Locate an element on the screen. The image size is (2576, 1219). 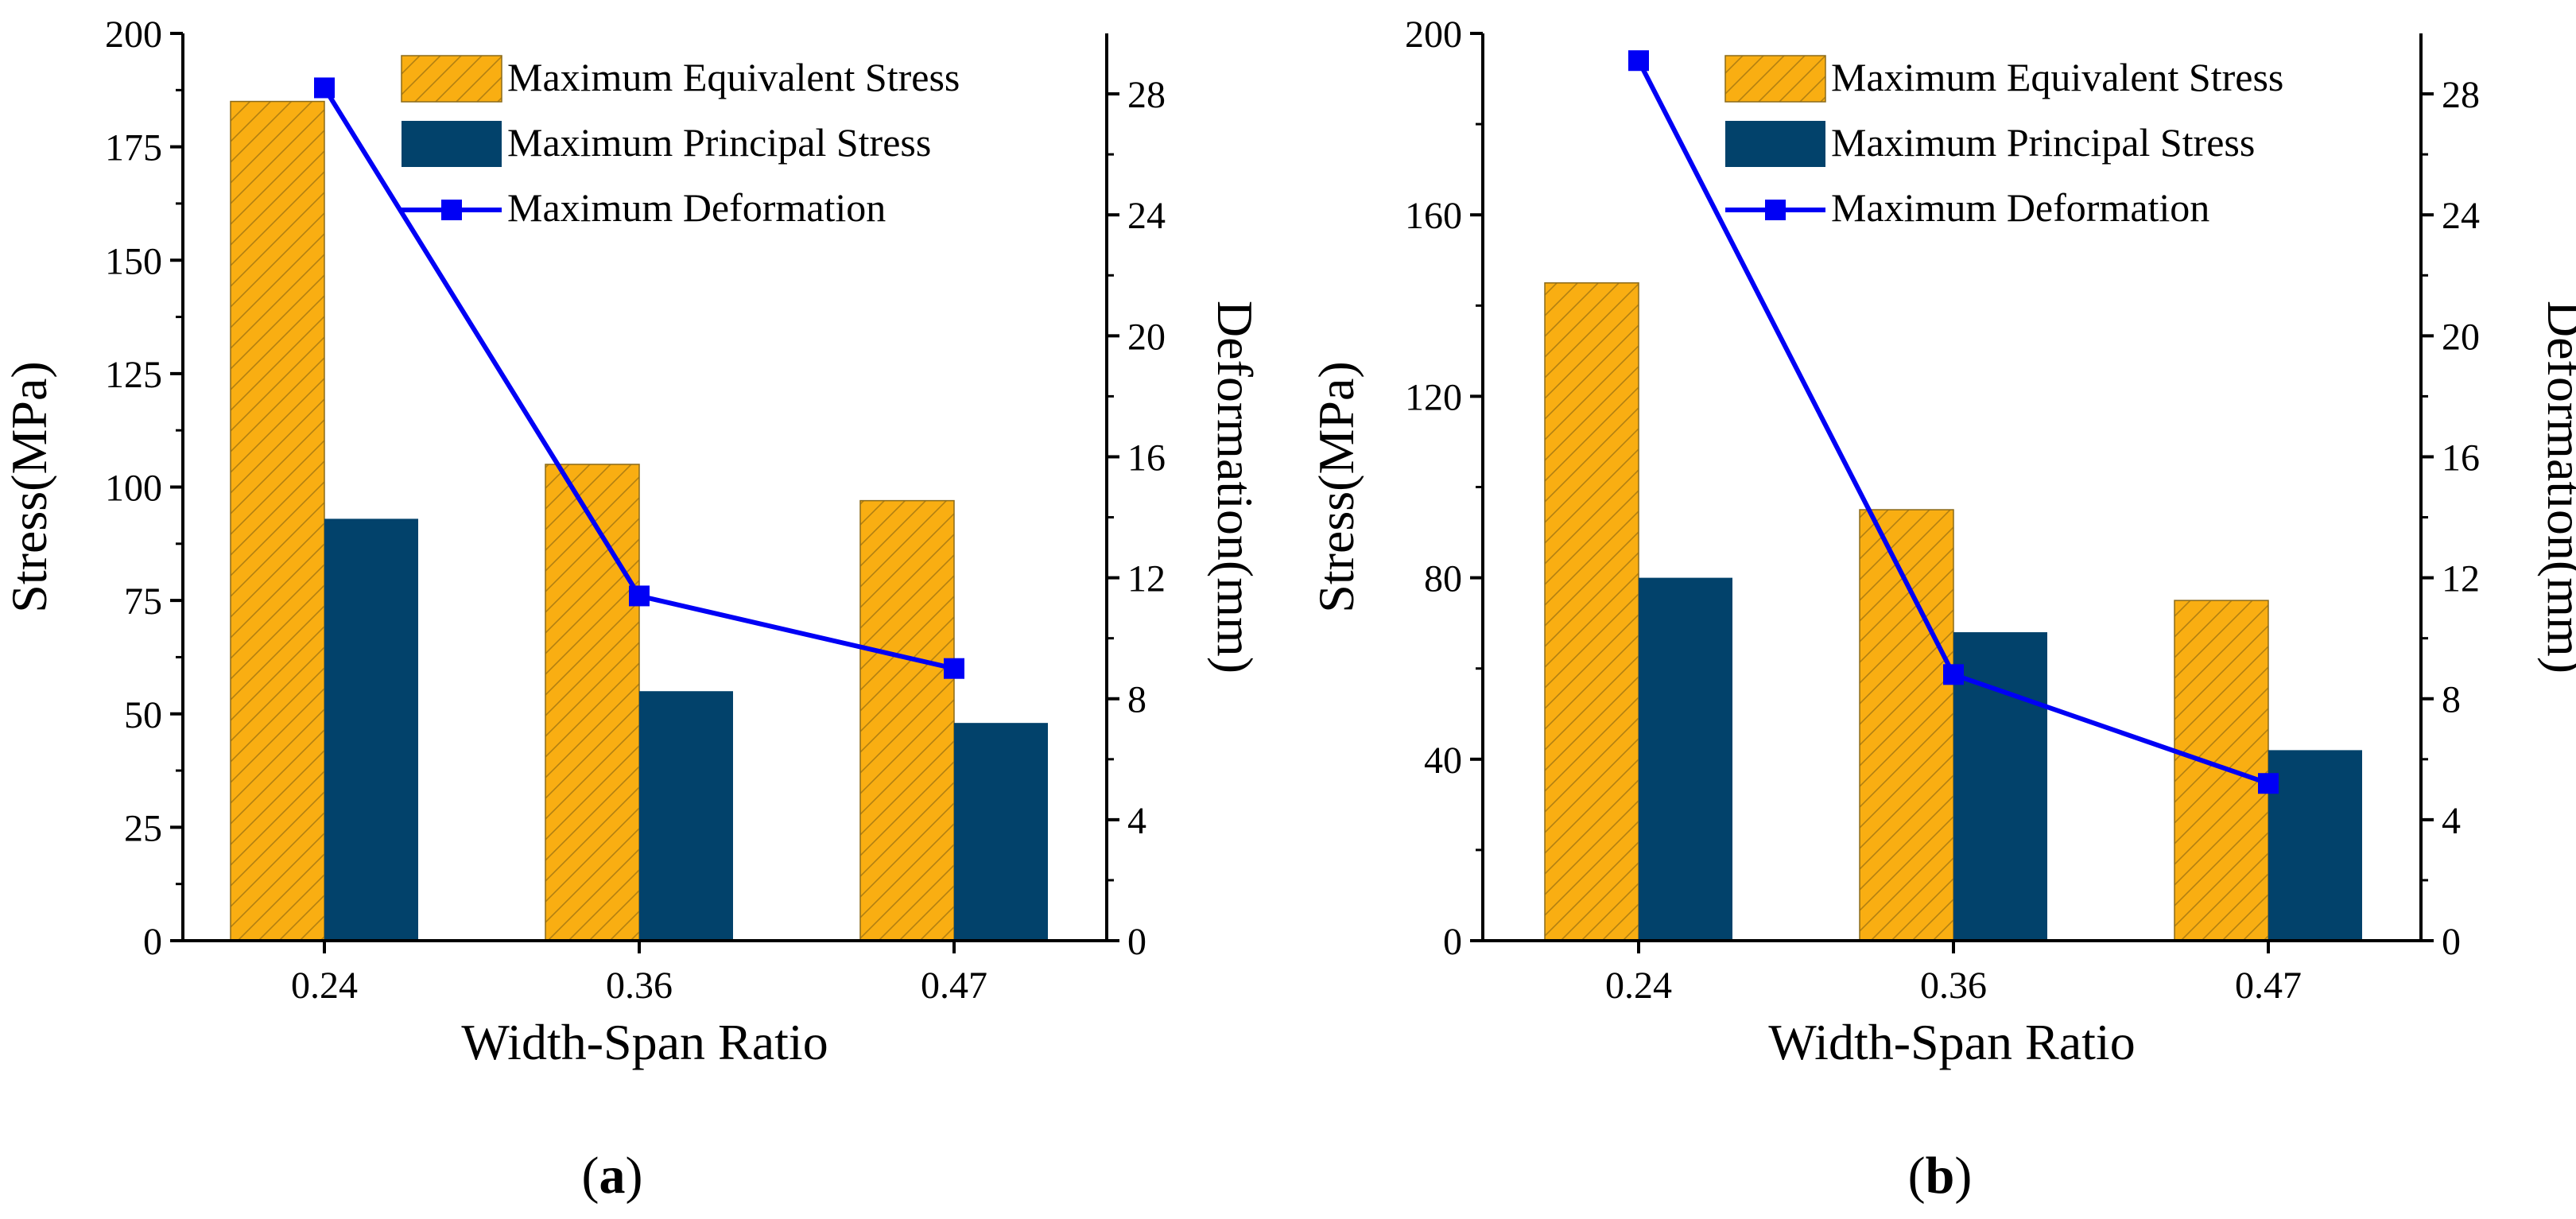
left-y-tick-label-1: 25 is located at coordinates (143, 828).